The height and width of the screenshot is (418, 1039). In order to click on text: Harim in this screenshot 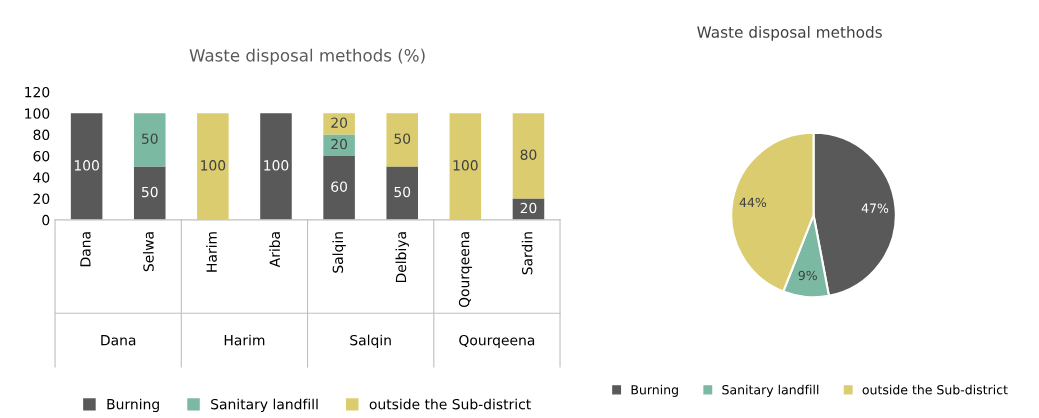, I will do `click(244, 340)`.